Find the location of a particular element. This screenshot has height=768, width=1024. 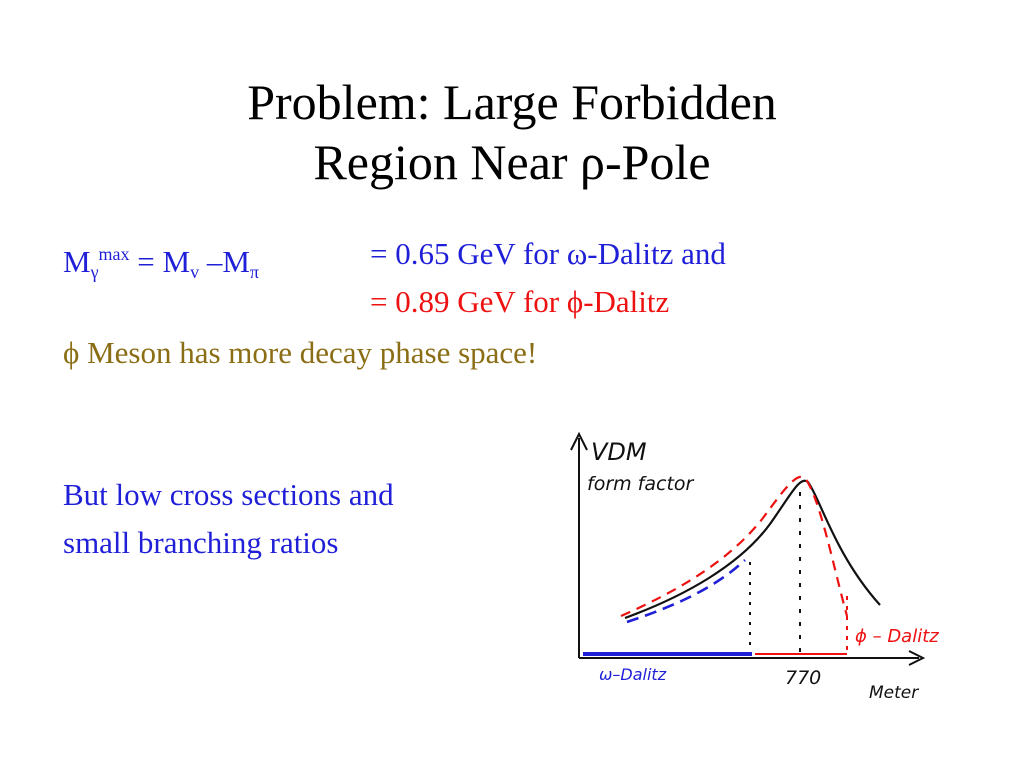

phi-dalitz-line: = 0.89 GeV for ϕ-Dalitz is located at coordinates (519, 302).